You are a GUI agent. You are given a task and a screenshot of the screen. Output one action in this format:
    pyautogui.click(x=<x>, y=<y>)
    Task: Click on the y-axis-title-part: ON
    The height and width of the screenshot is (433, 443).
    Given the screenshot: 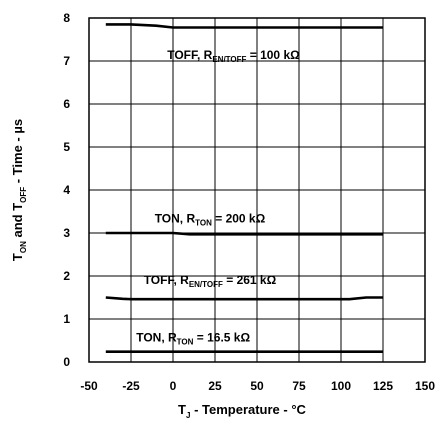 What is the action you would take?
    pyautogui.click(x=23, y=247)
    